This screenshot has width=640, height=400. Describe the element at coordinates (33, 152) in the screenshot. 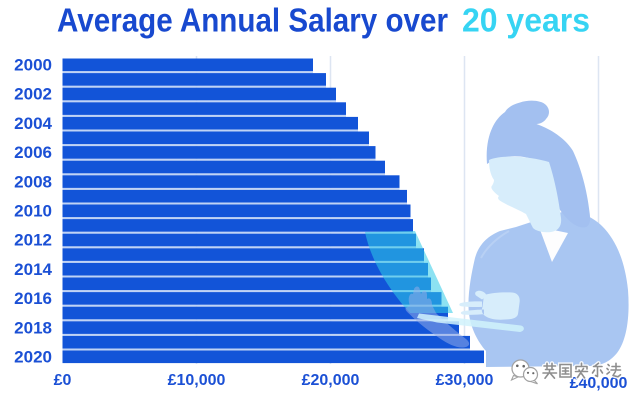

I see `svg-text: 2006` at that location.